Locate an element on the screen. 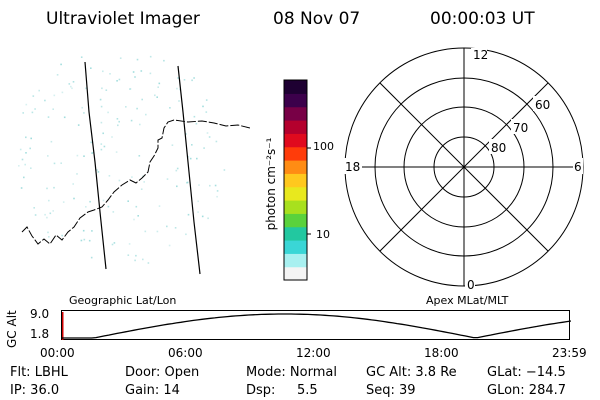  colorbar-tick-100: 100 is located at coordinates (323, 146).